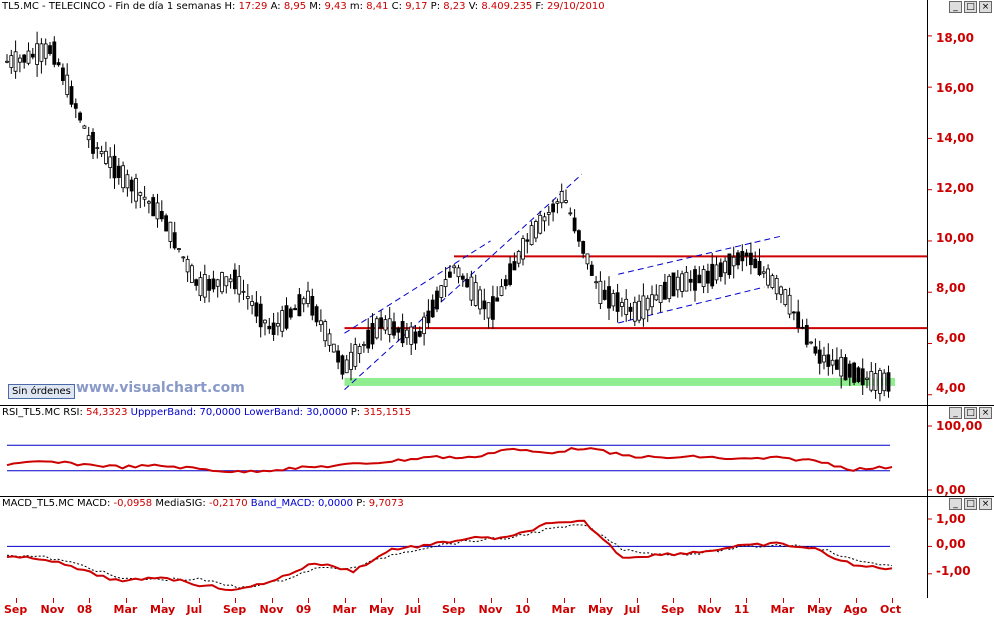 The width and height of the screenshot is (994, 618). What do you see at coordinates (77, 6) in the screenshot?
I see `company-name: TELECINCO` at bounding box center [77, 6].